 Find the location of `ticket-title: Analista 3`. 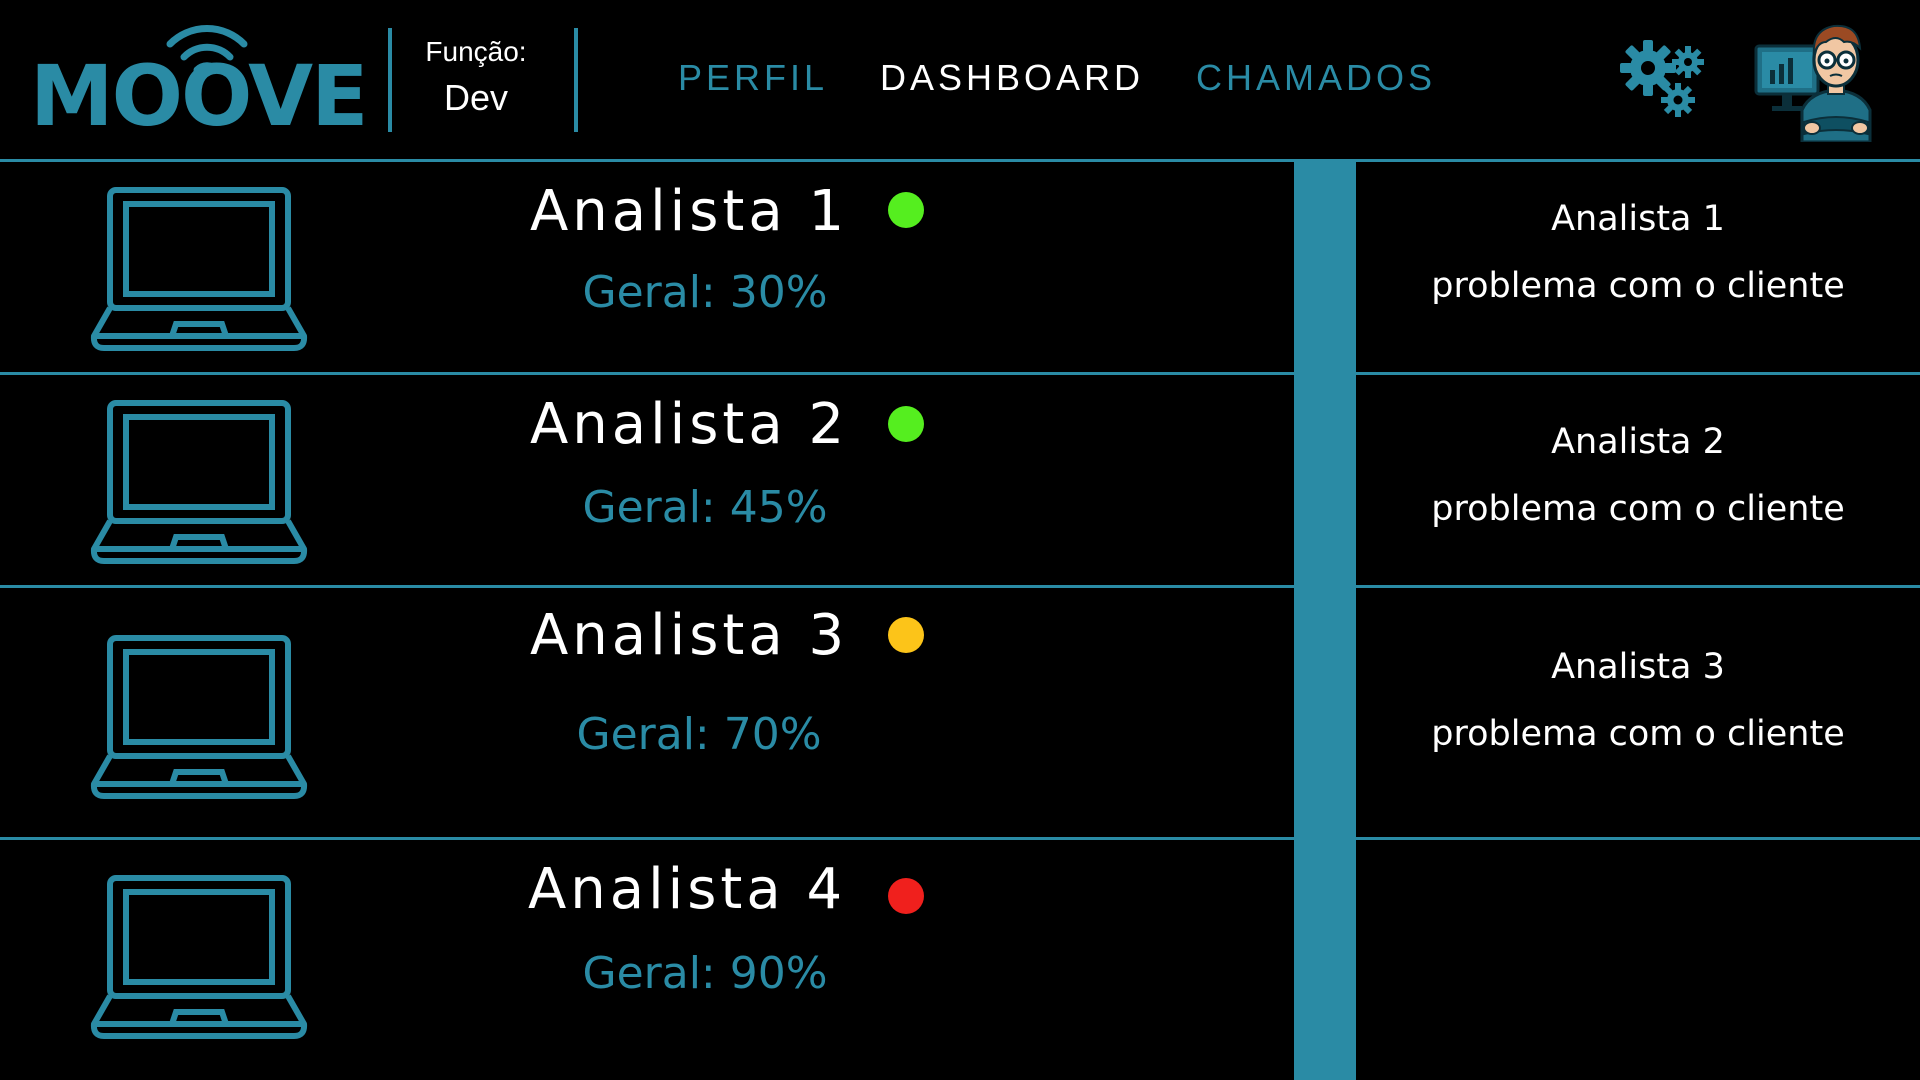

ticket-title: Analista 3 is located at coordinates (1638, 667).